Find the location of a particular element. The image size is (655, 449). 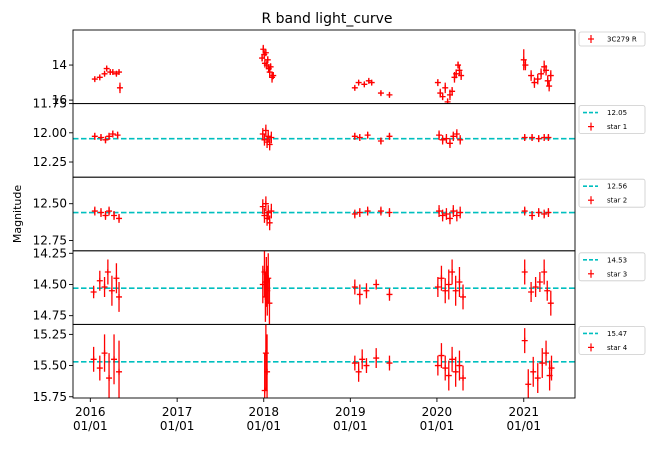

legend-series-label: 3C279 R is located at coordinates (622, 40).